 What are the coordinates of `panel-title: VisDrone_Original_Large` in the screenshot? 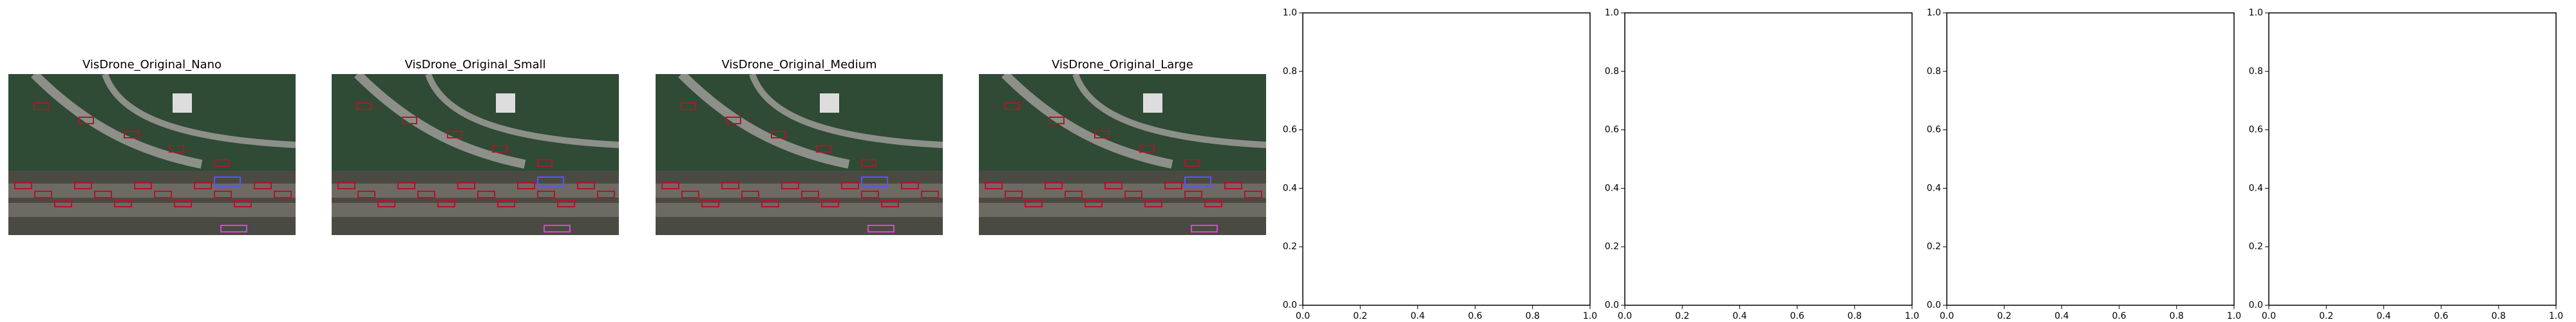 It's located at (1123, 64).